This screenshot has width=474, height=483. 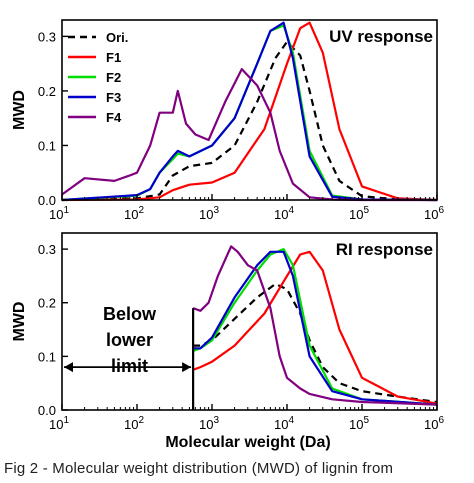 I want to click on legend-label: F3, so click(x=113, y=97).